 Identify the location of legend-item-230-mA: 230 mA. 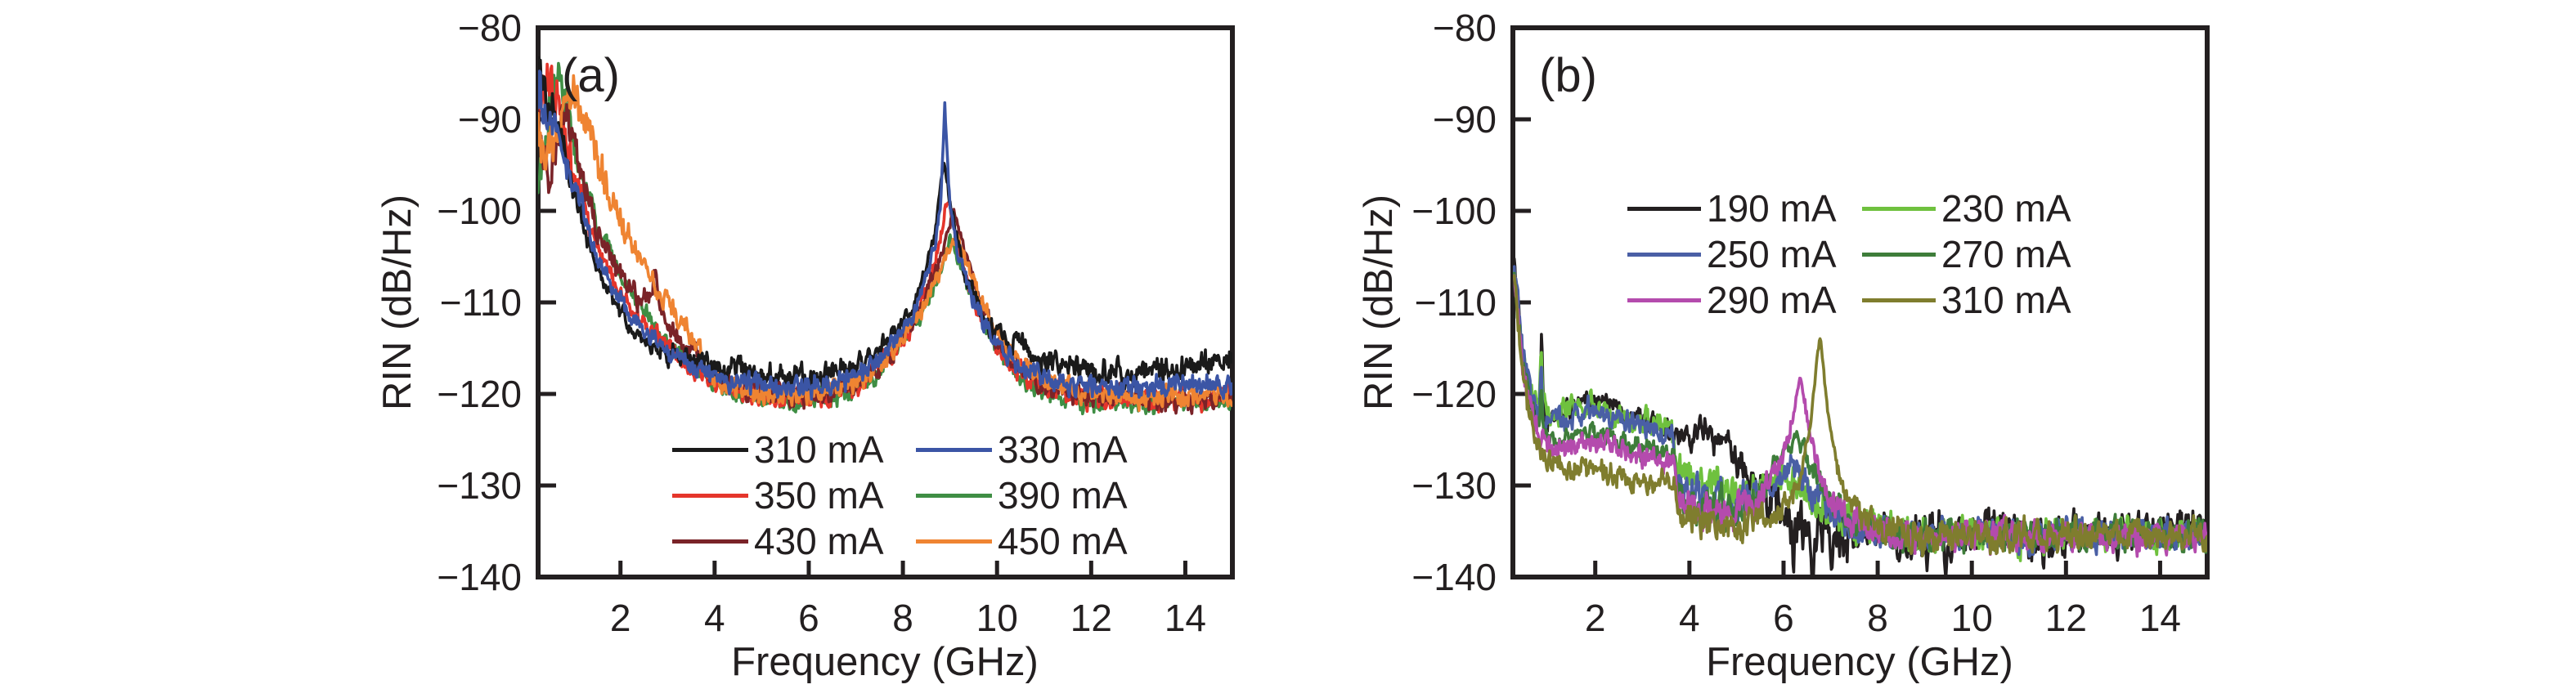
(1980, 209).